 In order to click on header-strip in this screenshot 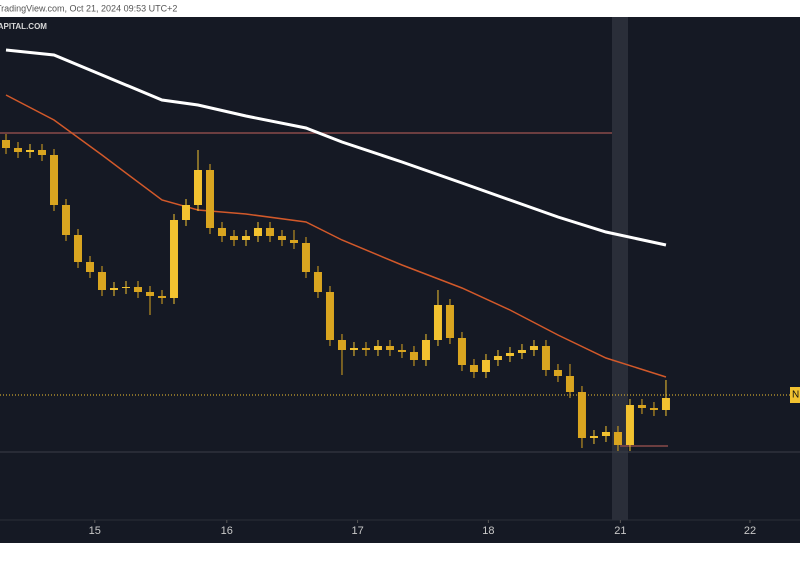, I will do `click(400, 8)`.